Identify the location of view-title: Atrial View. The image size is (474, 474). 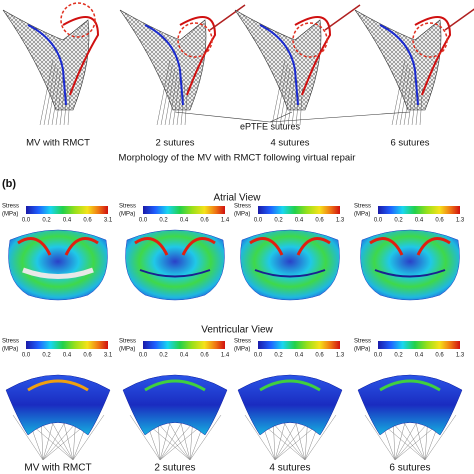
(237, 198).